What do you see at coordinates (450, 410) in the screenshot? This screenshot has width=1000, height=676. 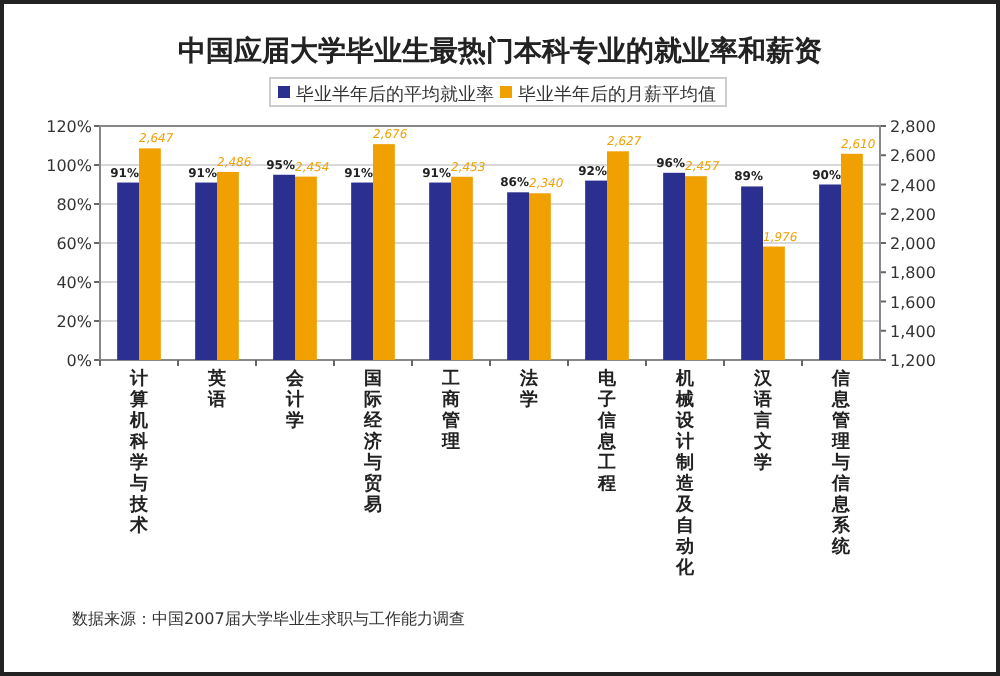 I see `x-tick-label: 工商管理` at bounding box center [450, 410].